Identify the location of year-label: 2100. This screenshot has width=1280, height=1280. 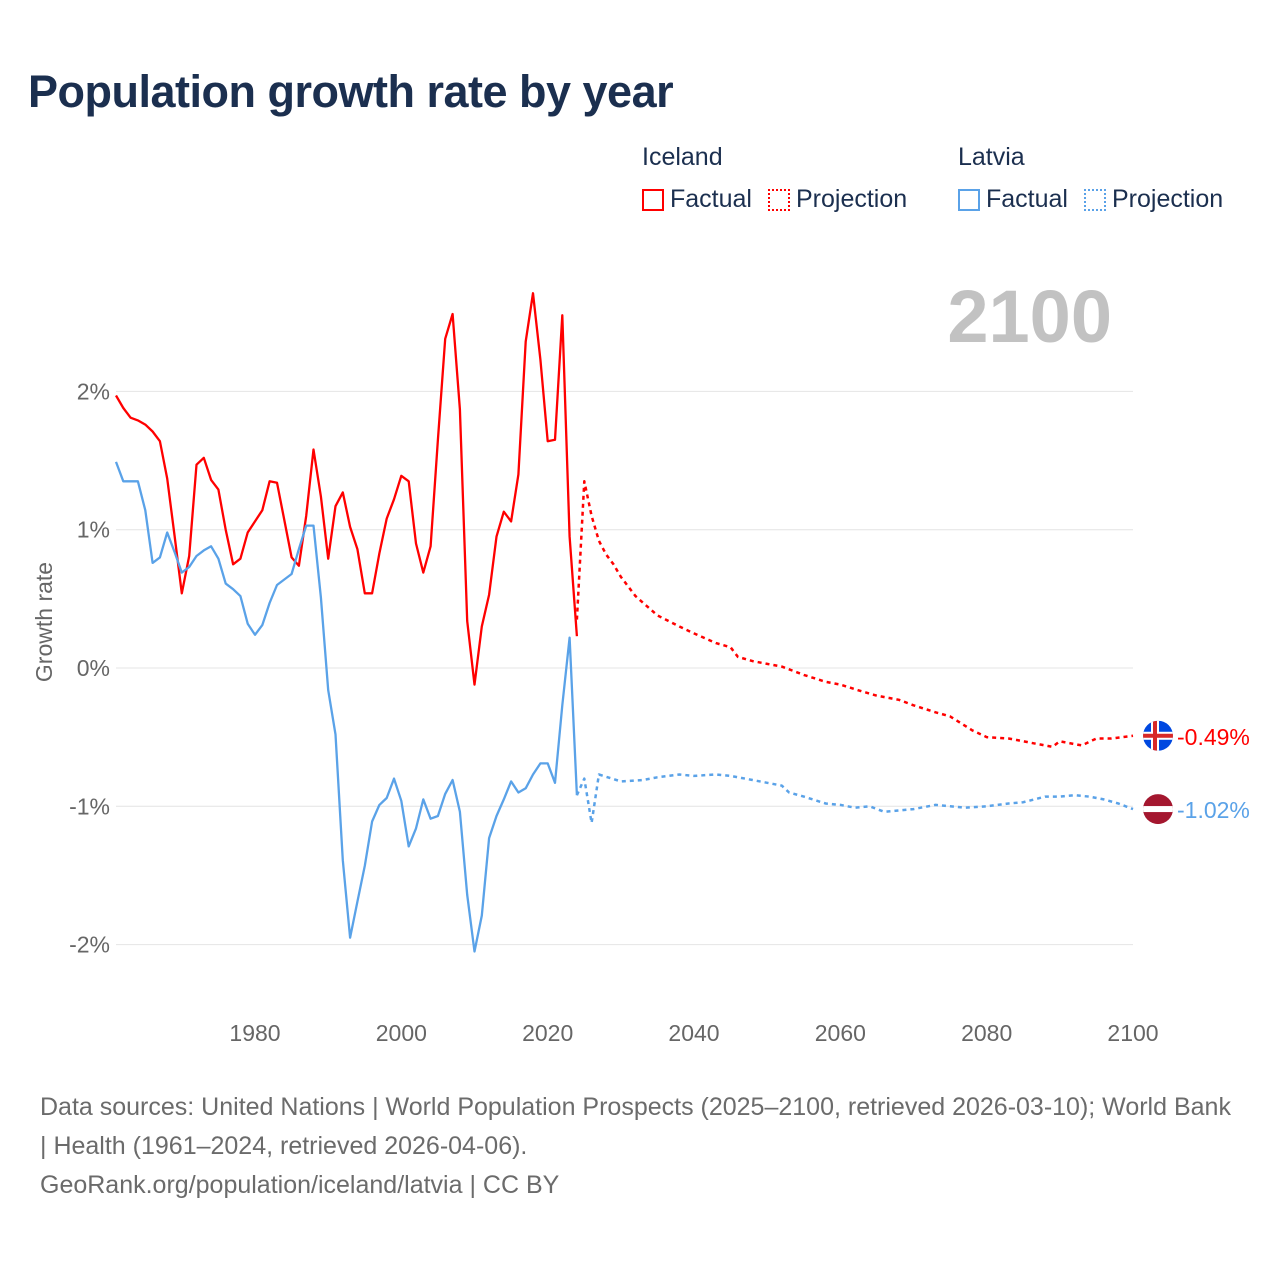
(1029, 316).